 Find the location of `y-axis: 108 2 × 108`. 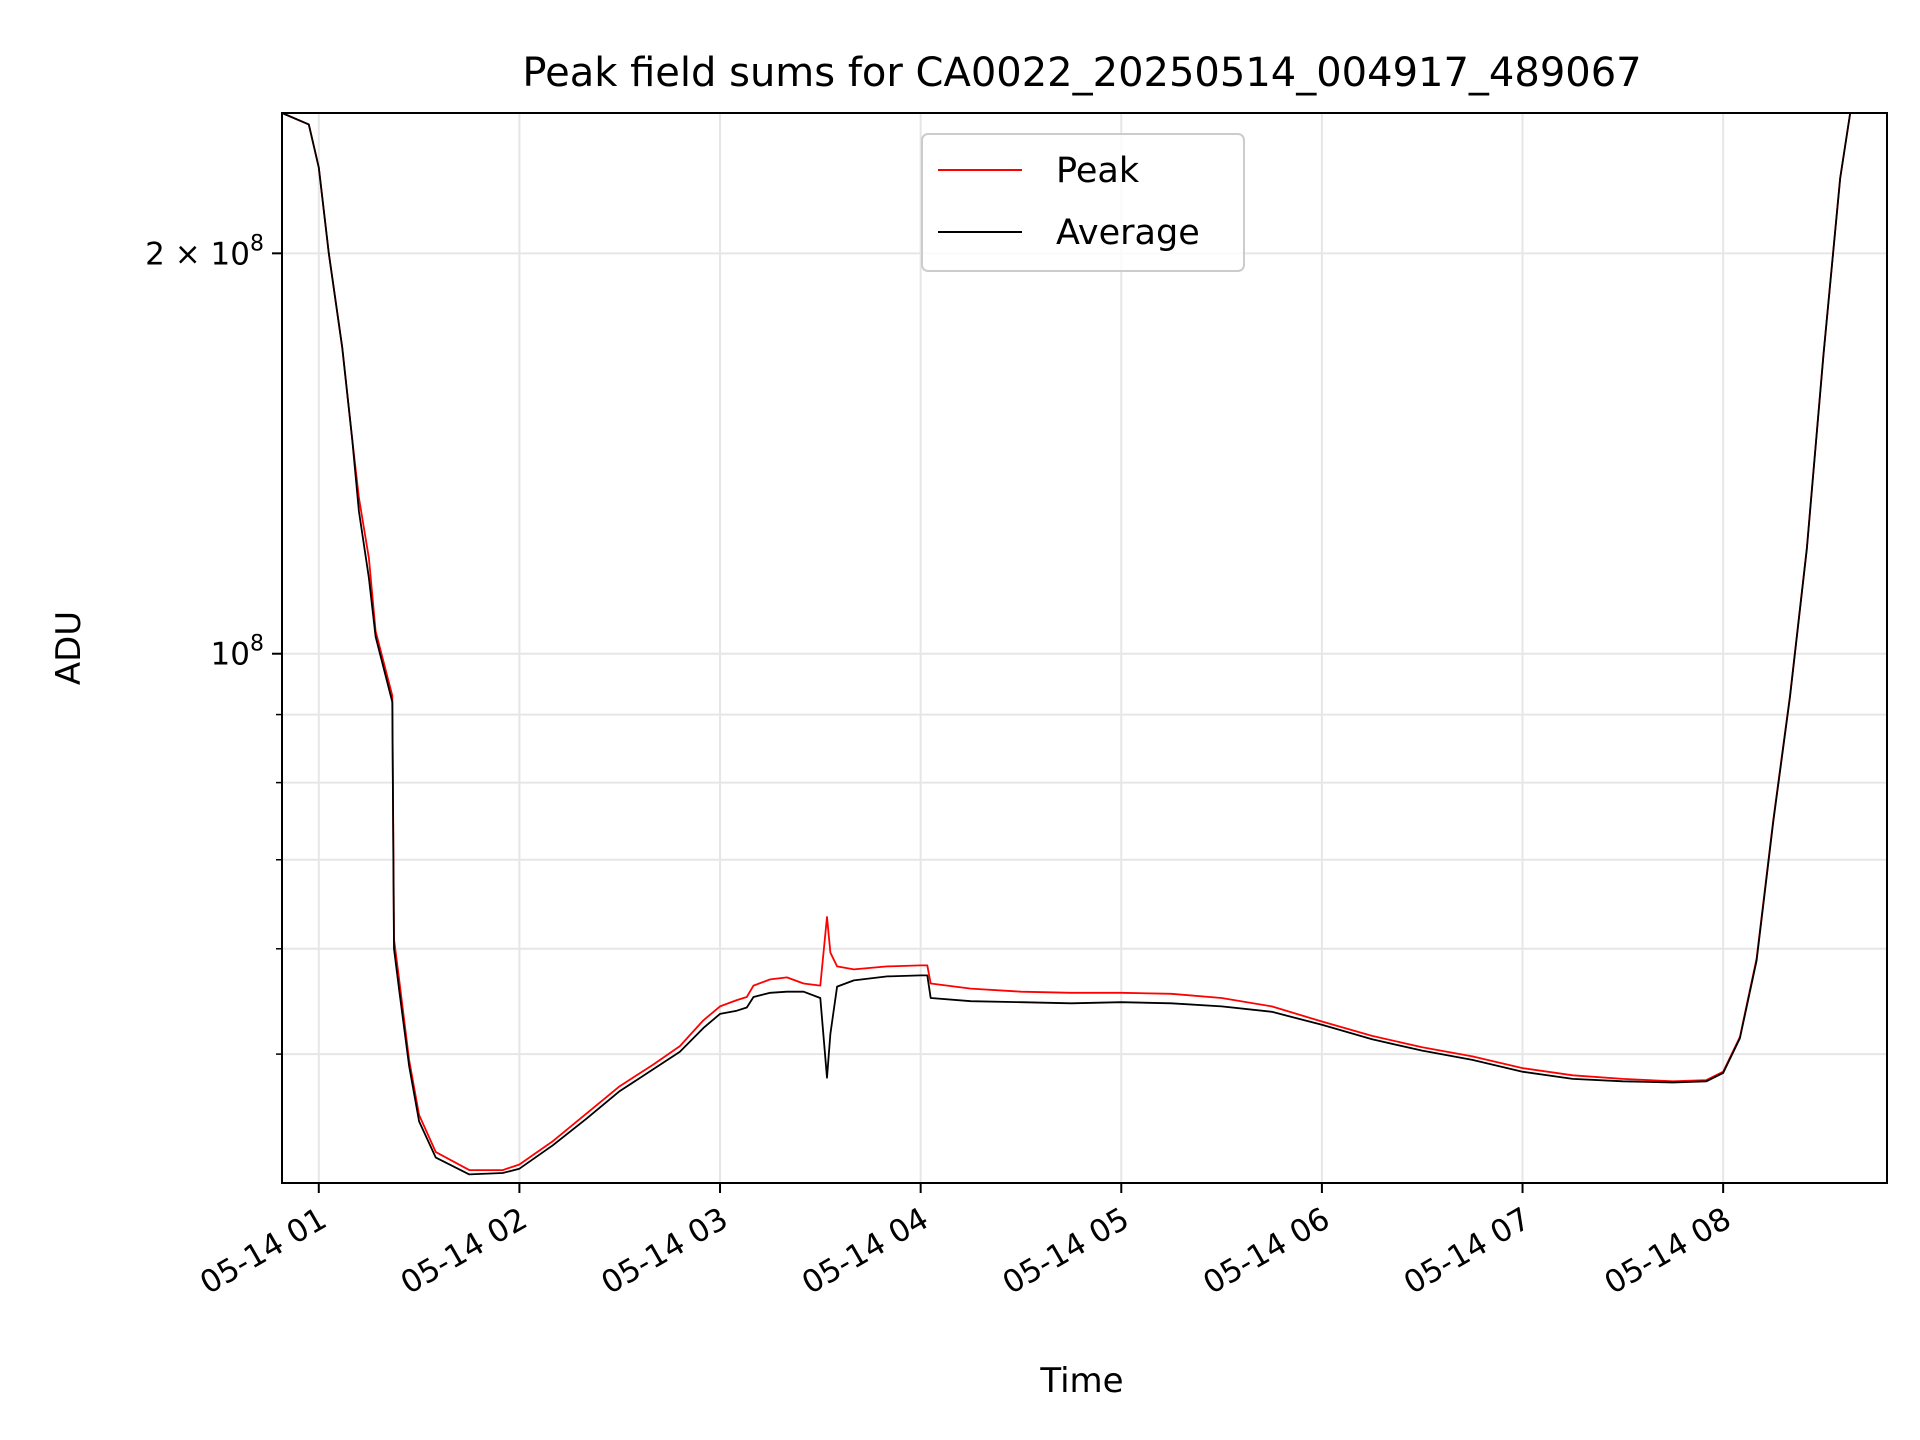

y-axis: 108 2 × 108 is located at coordinates (213, 643).